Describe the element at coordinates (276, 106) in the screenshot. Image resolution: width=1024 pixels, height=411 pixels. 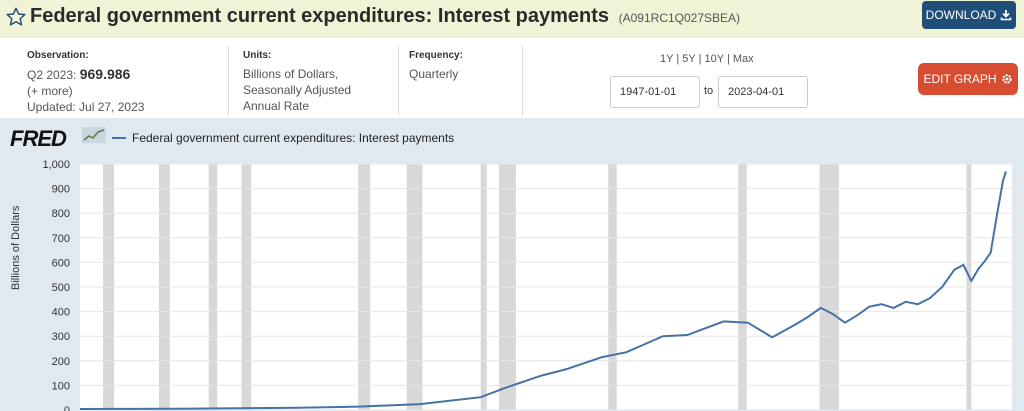
I see `units-line3: Annual Rate` at that location.